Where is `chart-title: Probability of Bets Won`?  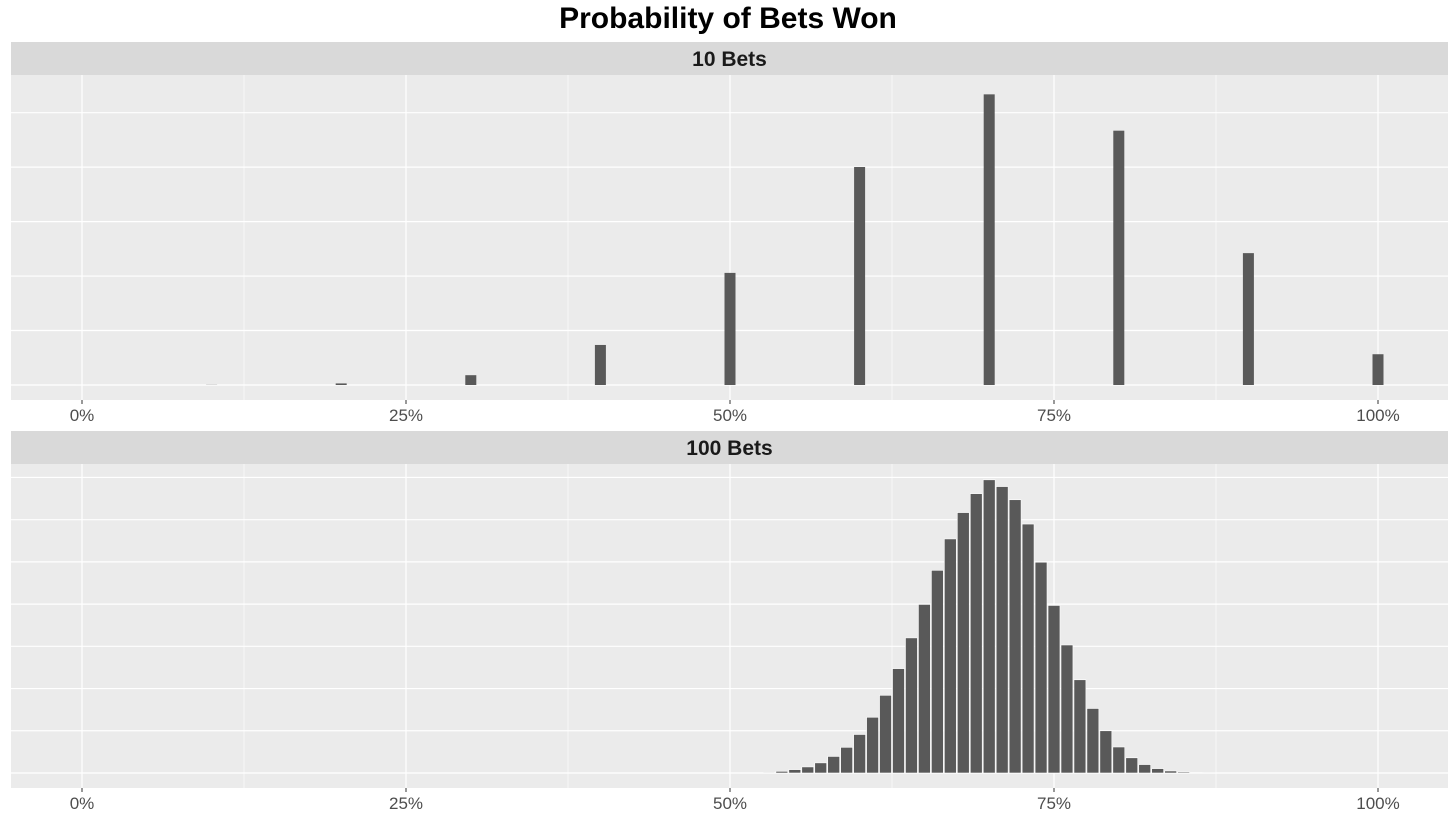 chart-title: Probability of Bets Won is located at coordinates (728, 18).